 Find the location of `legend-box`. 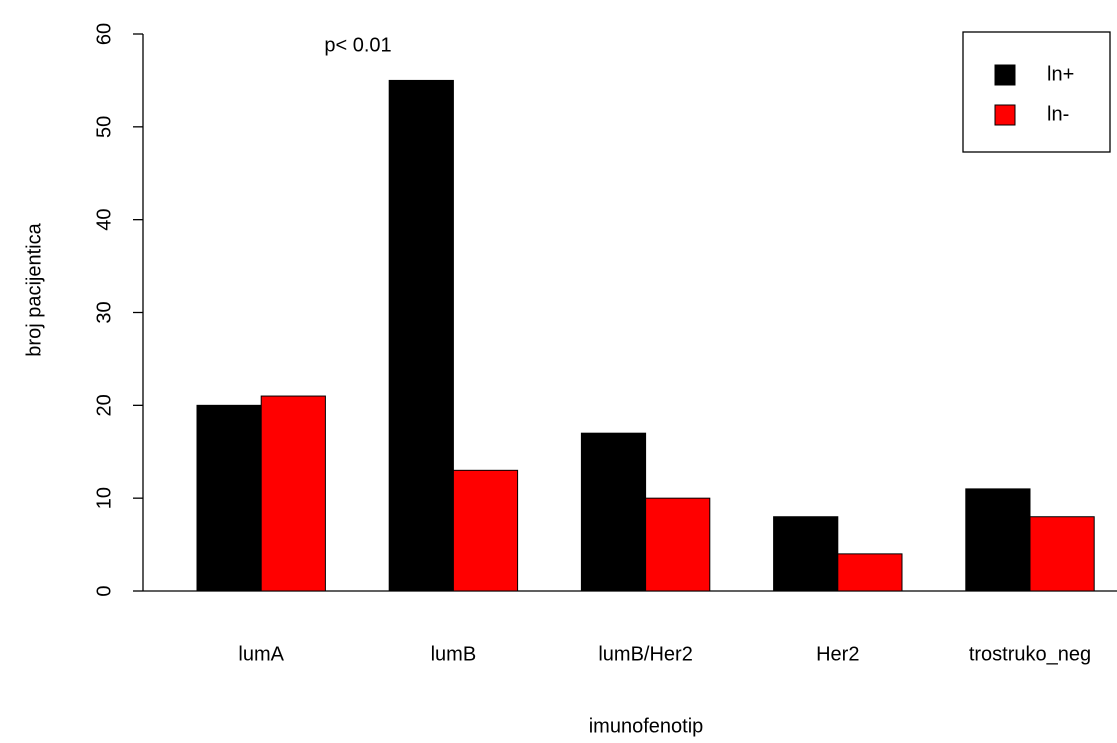

legend-box is located at coordinates (1036, 92).